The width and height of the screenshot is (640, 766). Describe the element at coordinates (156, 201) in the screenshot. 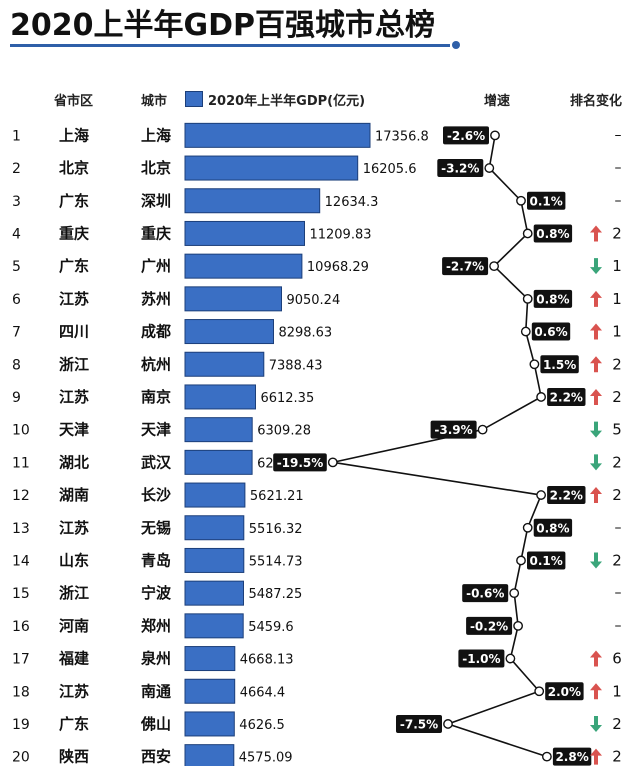

I see `city-label: 深圳` at that location.